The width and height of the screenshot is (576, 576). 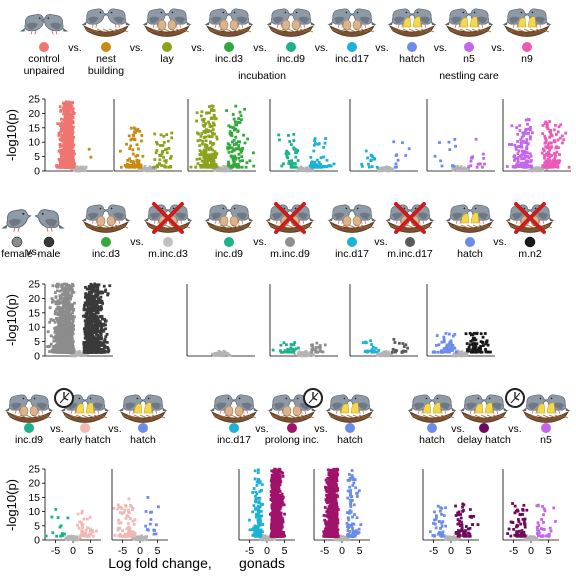 What do you see at coordinates (291, 47) in the screenshot?
I see `stage-dot` at bounding box center [291, 47].